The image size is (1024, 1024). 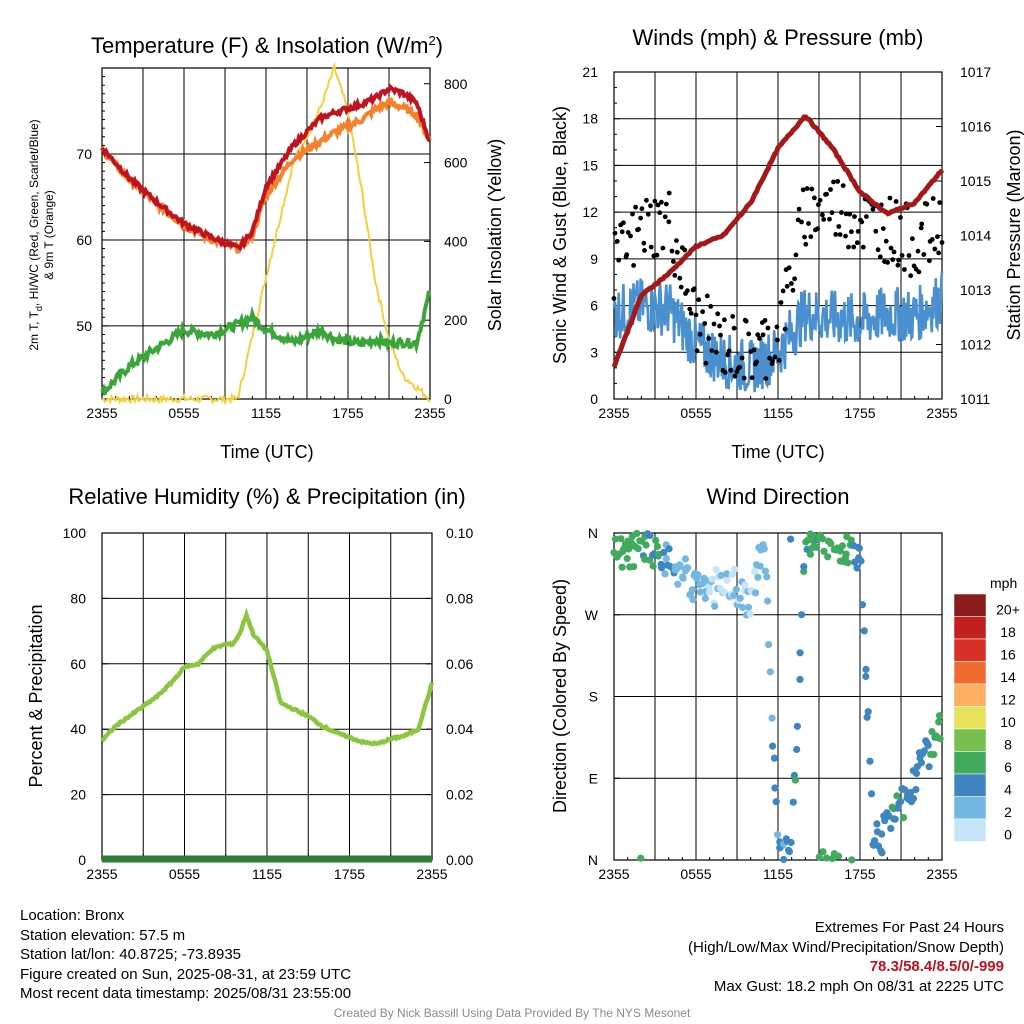 What do you see at coordinates (593, 860) in the screenshot?
I see `dir-ytick-label: N` at bounding box center [593, 860].